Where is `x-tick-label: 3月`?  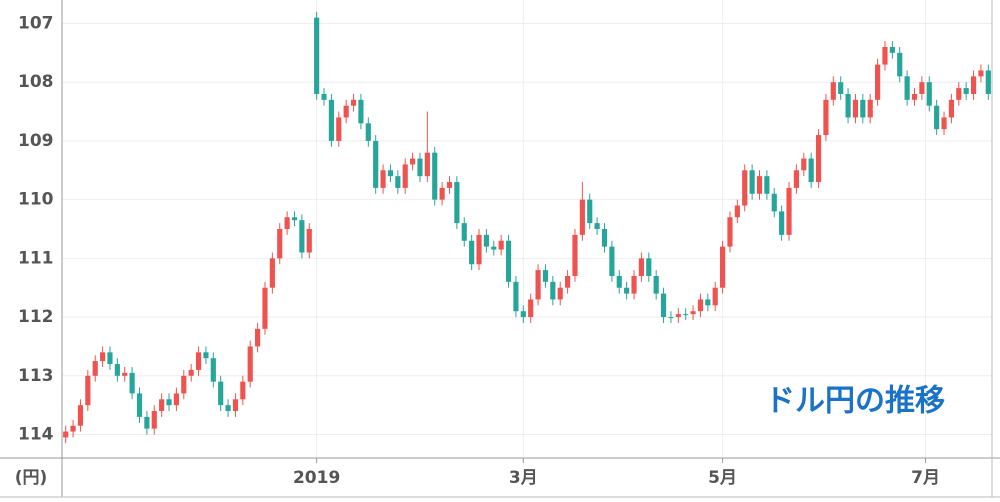 x-tick-label: 3月 is located at coordinates (523, 478).